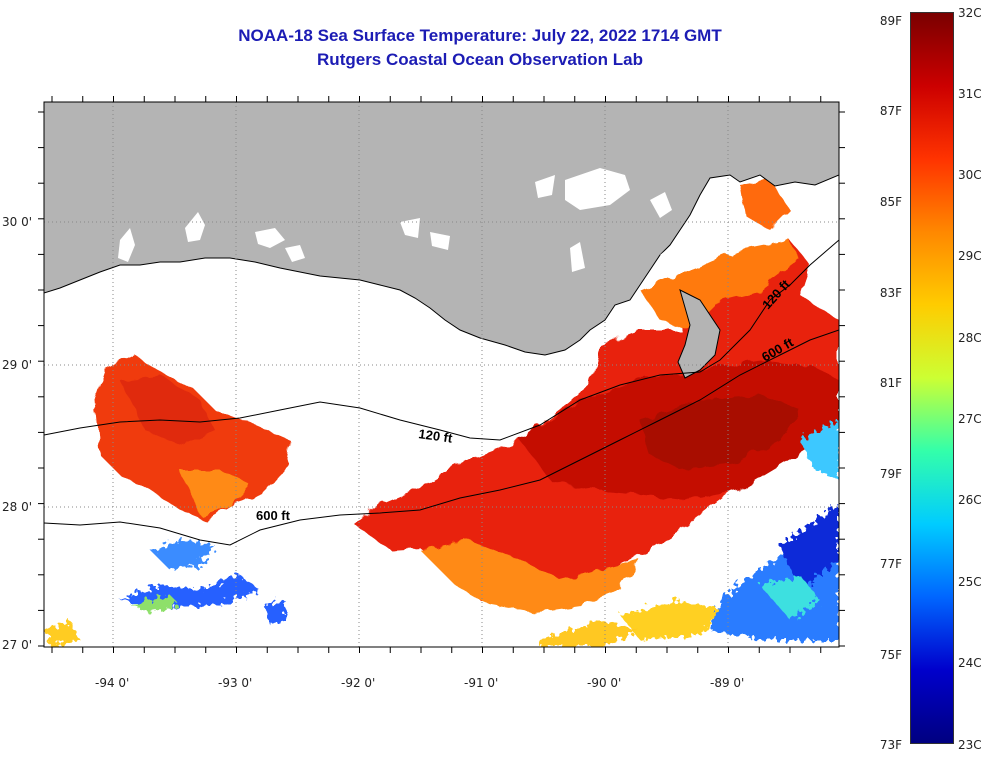 This screenshot has height=761, width=992. What do you see at coordinates (890, 474) in the screenshot?
I see `colorbar-f-79: 79F` at bounding box center [890, 474].